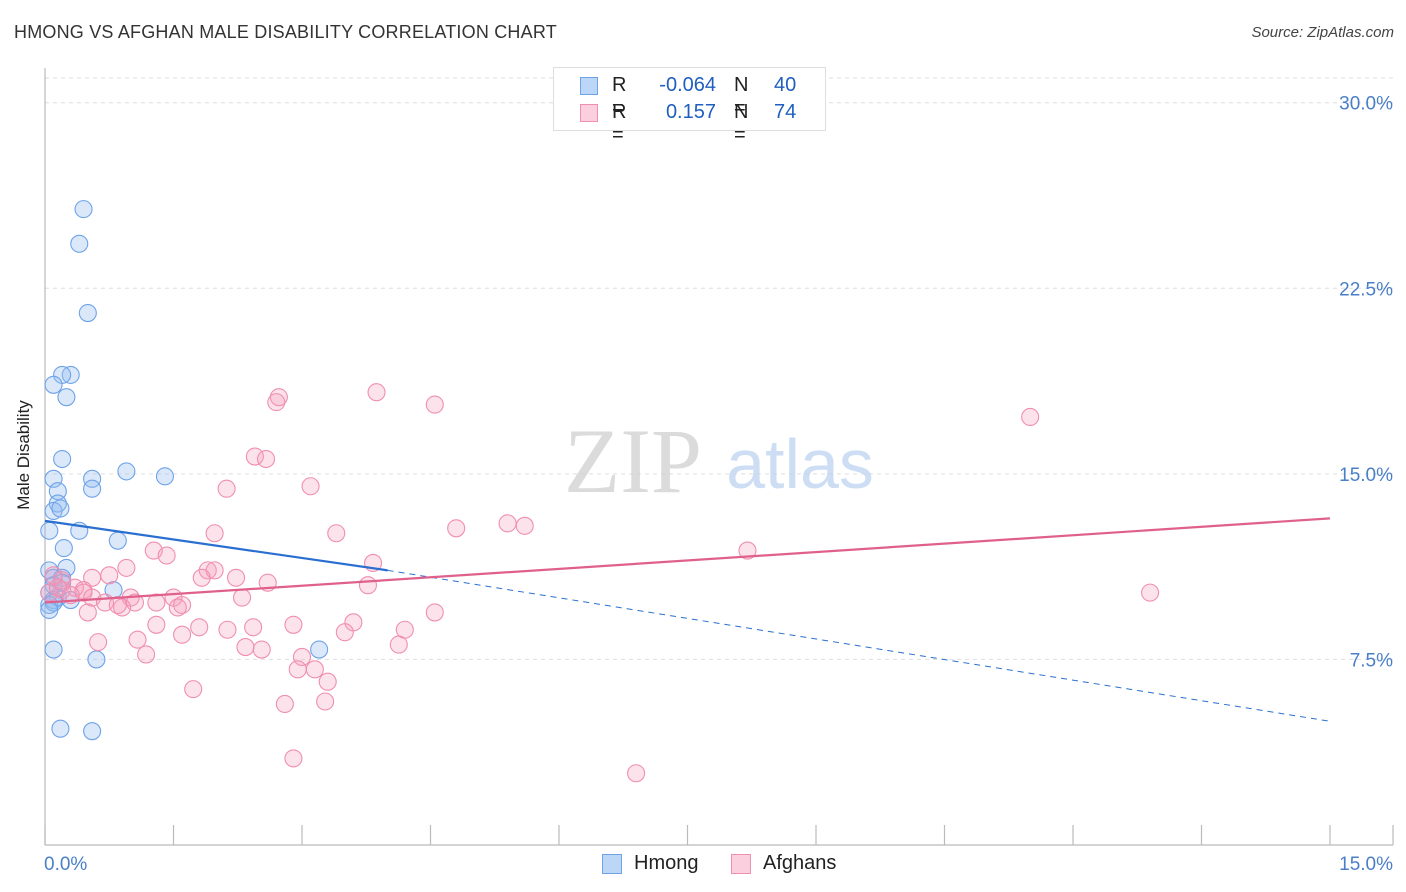 The height and width of the screenshot is (892, 1406). Describe the element at coordinates (800, 464) in the screenshot. I see `watermark-atlas: atlas` at that location.